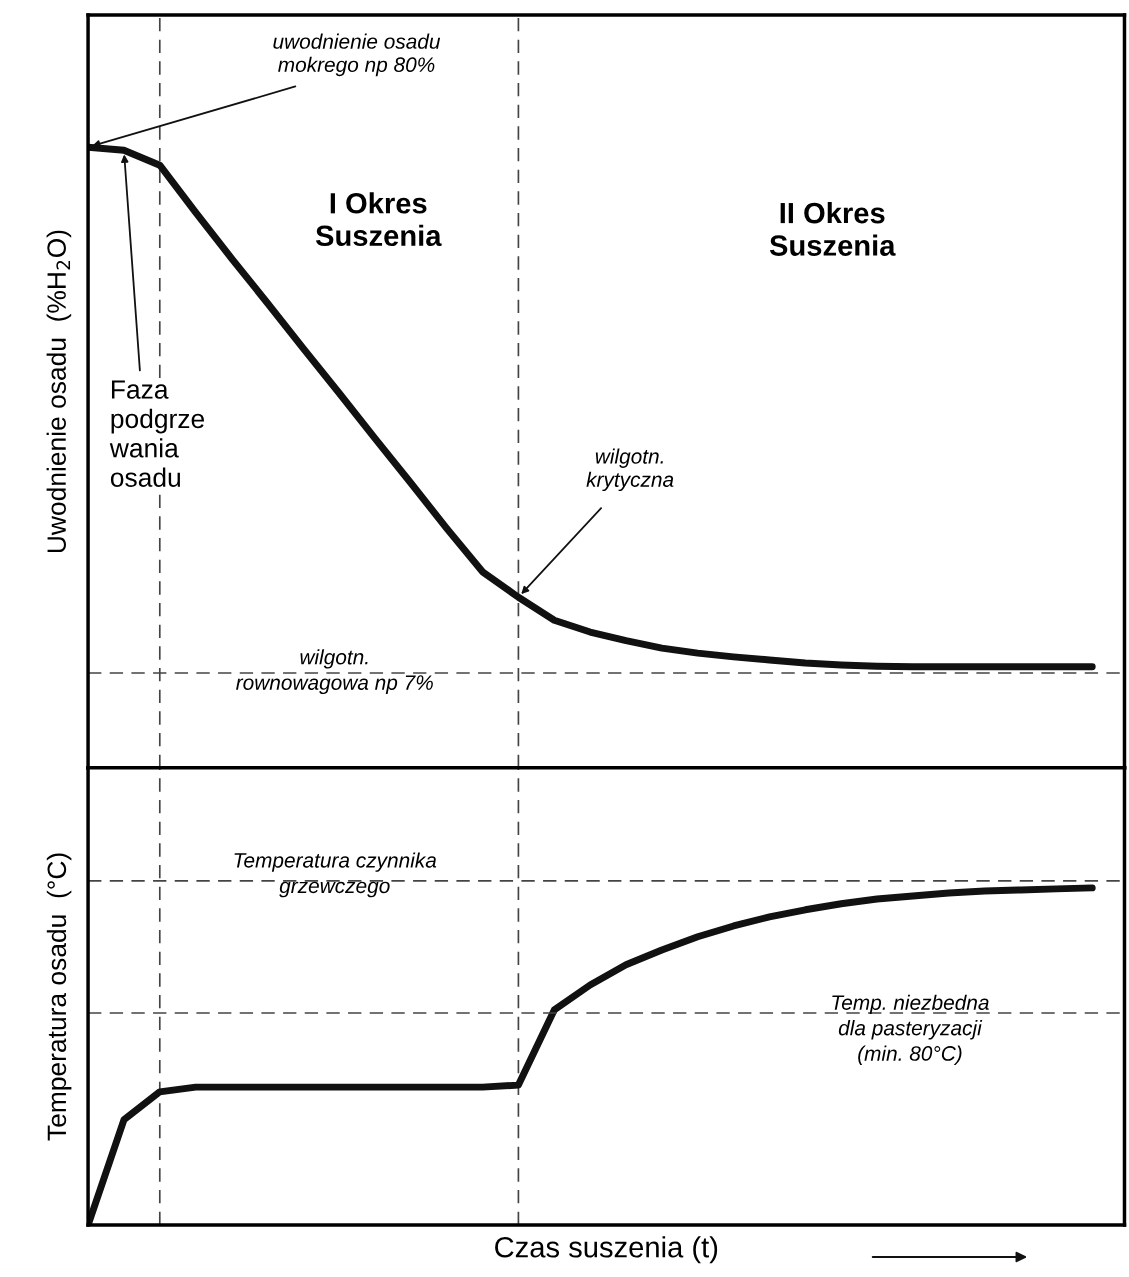 This screenshot has height=1277, width=1129. I want to click on x-axis-title: Czas suszenia (t), so click(606, 1250).